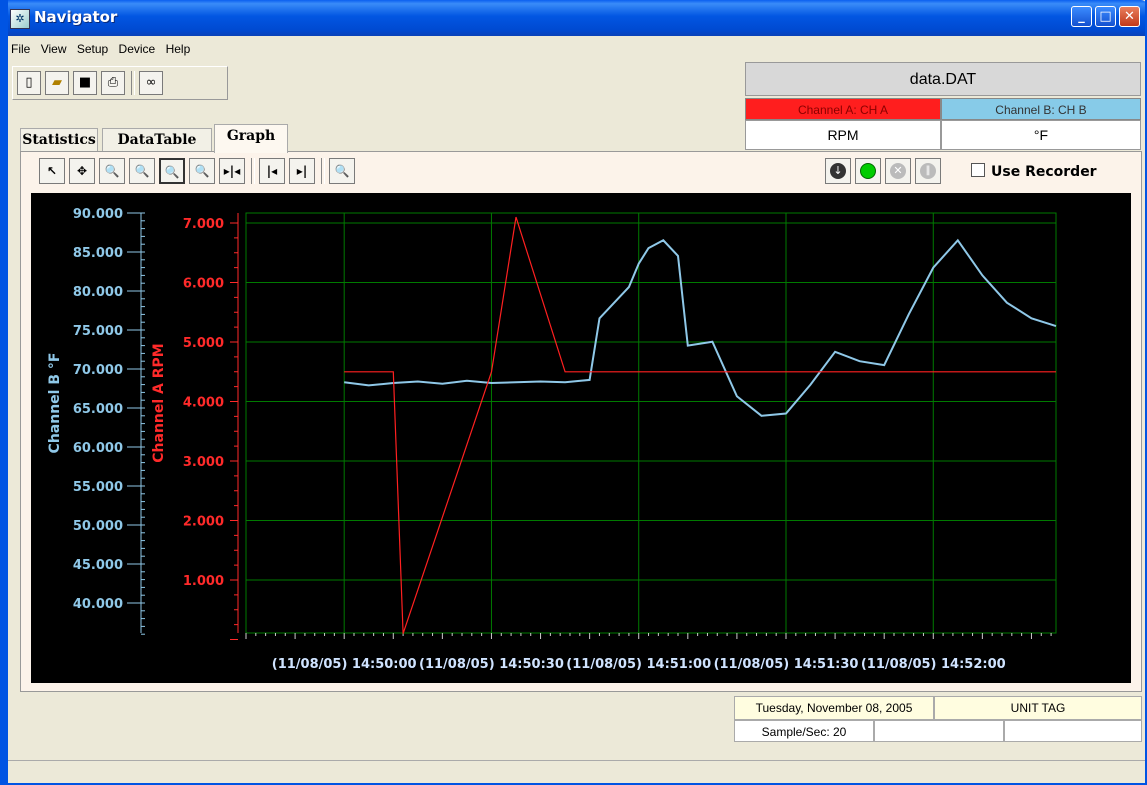  Describe the element at coordinates (251, 138) in the screenshot. I see `tab-graph: Graph` at that location.